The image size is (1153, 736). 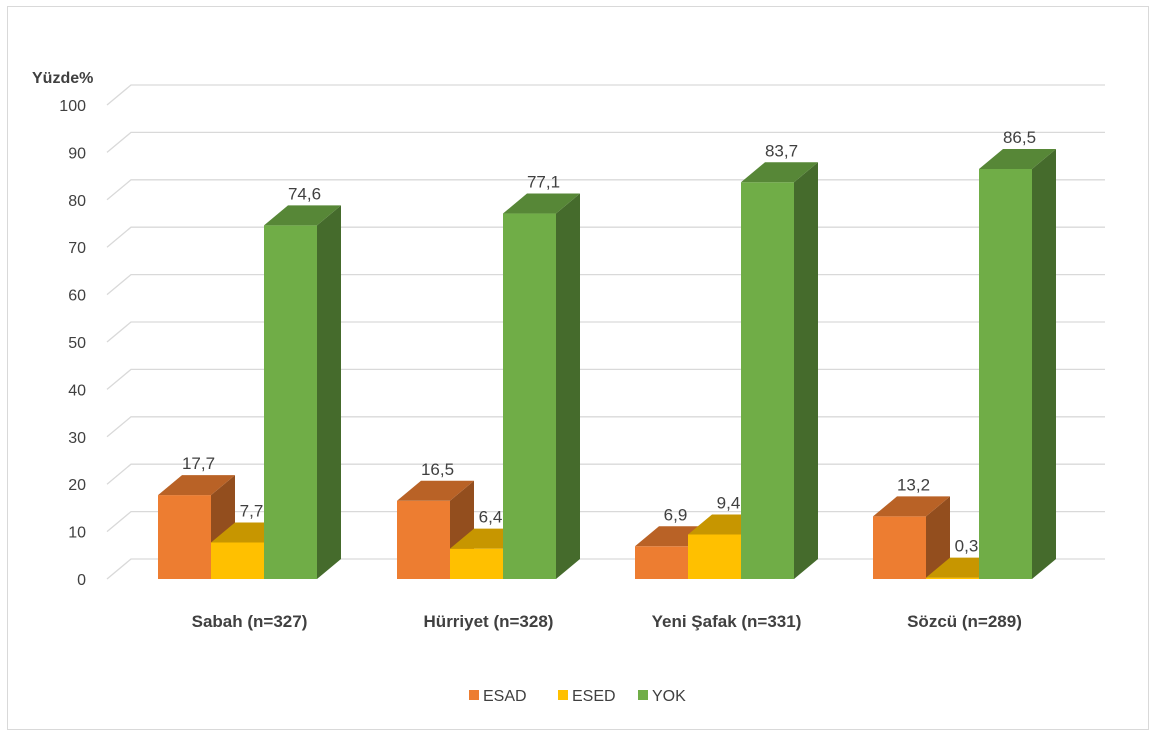 What do you see at coordinates (1019, 137) in the screenshot?
I see `data-label: 86,5` at bounding box center [1019, 137].